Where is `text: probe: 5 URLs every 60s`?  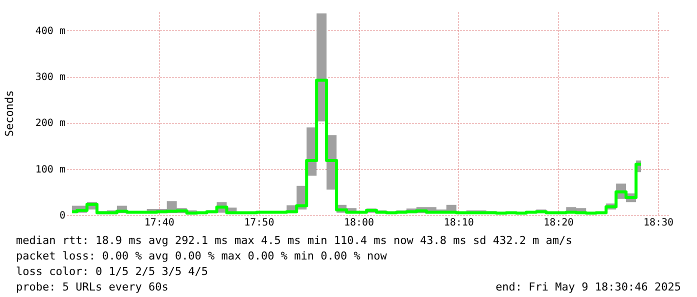
text: probe: 5 URLs every 60s is located at coordinates (92, 287).